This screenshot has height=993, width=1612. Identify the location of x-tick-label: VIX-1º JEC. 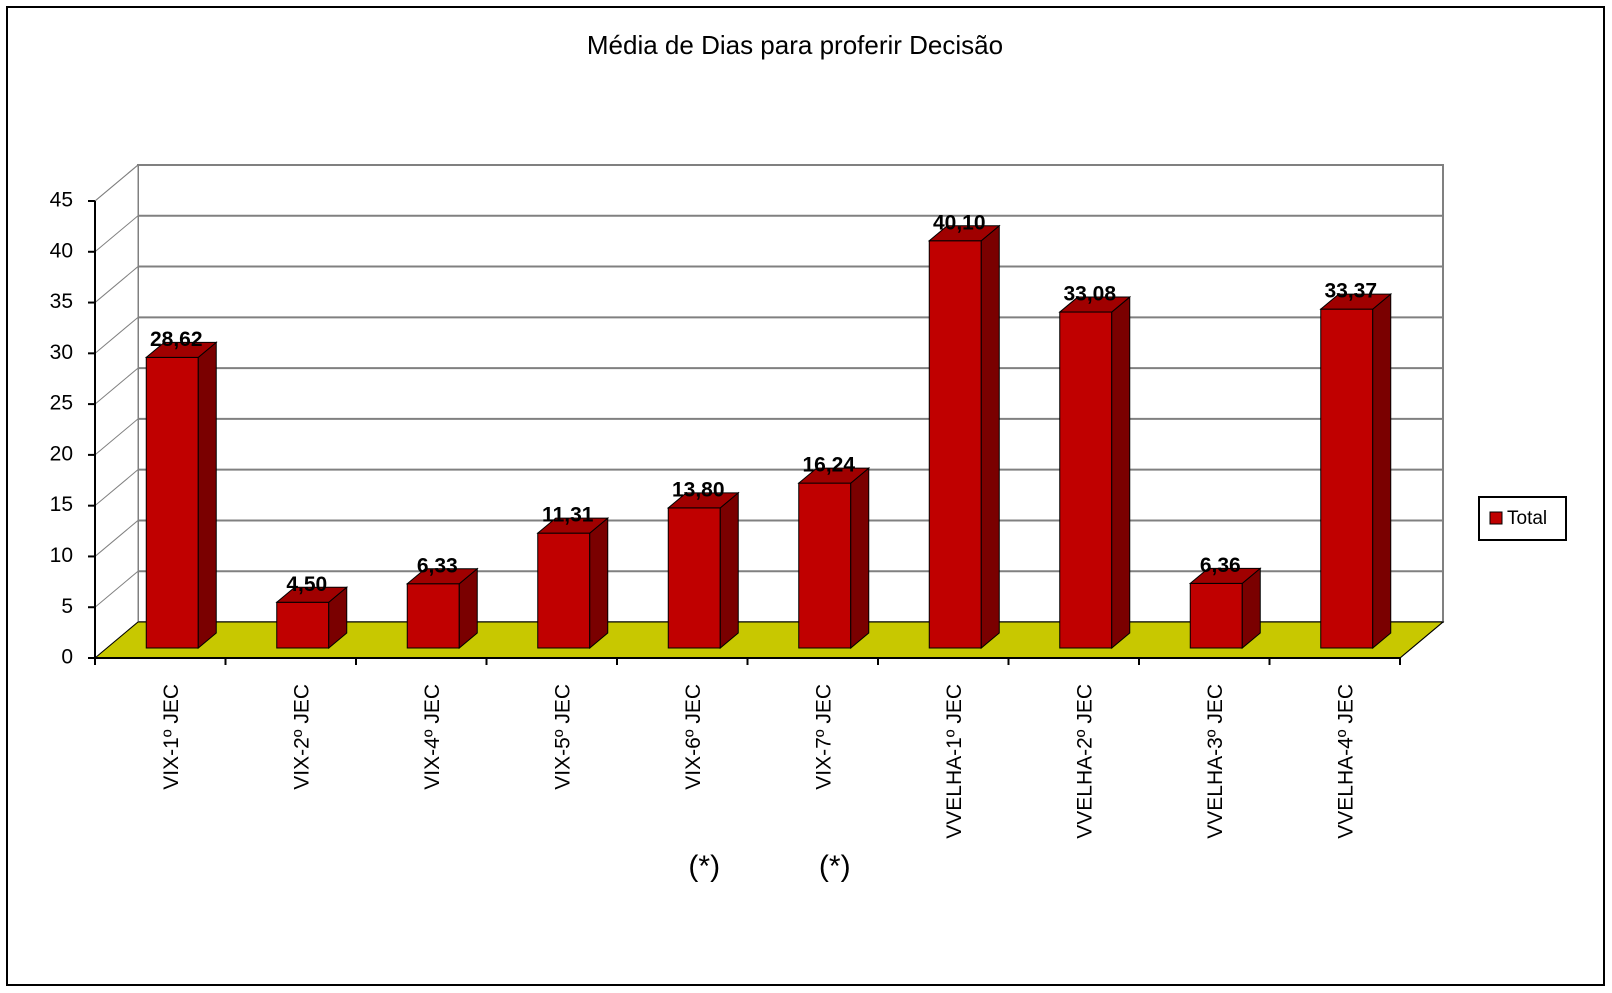
(171, 737).